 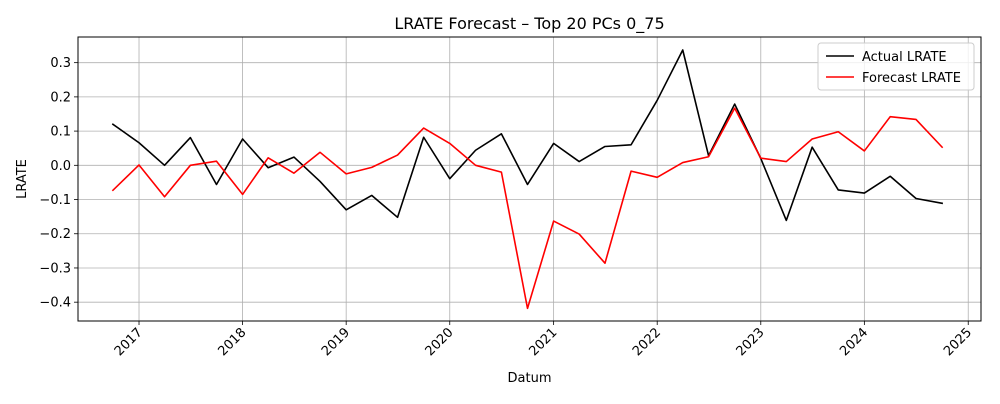 What do you see at coordinates (904, 57) in the screenshot?
I see `legend-label-actual: Actual LRATE` at bounding box center [904, 57].